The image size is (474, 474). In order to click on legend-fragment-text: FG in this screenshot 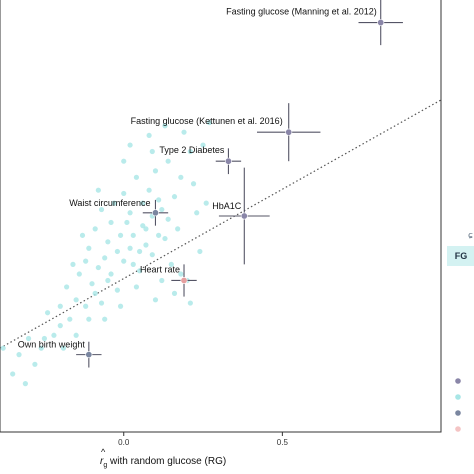, I will do `click(461, 256)`.